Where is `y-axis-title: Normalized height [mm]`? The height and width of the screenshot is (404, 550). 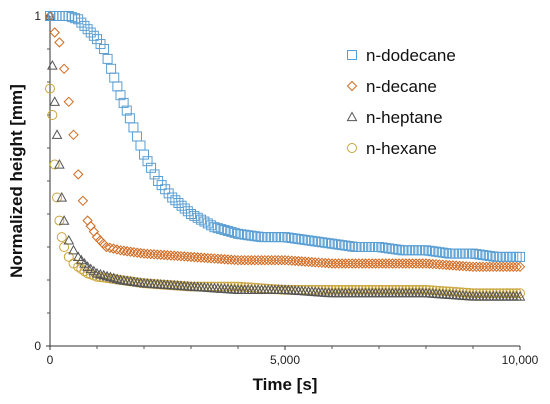 y-axis-title: Normalized height [mm] is located at coordinates (16, 181).